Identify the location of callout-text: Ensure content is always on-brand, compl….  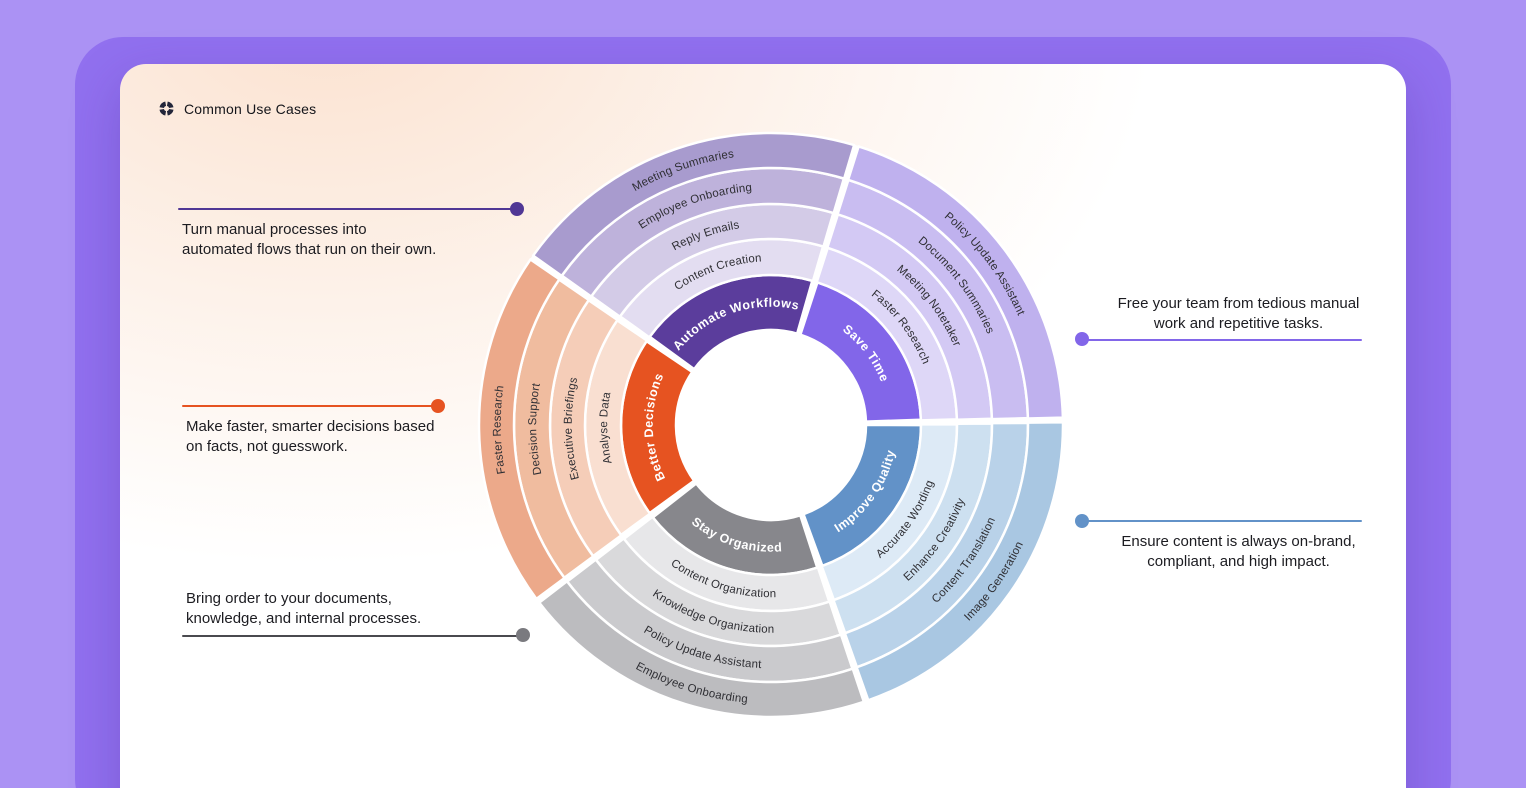
(1218, 543).